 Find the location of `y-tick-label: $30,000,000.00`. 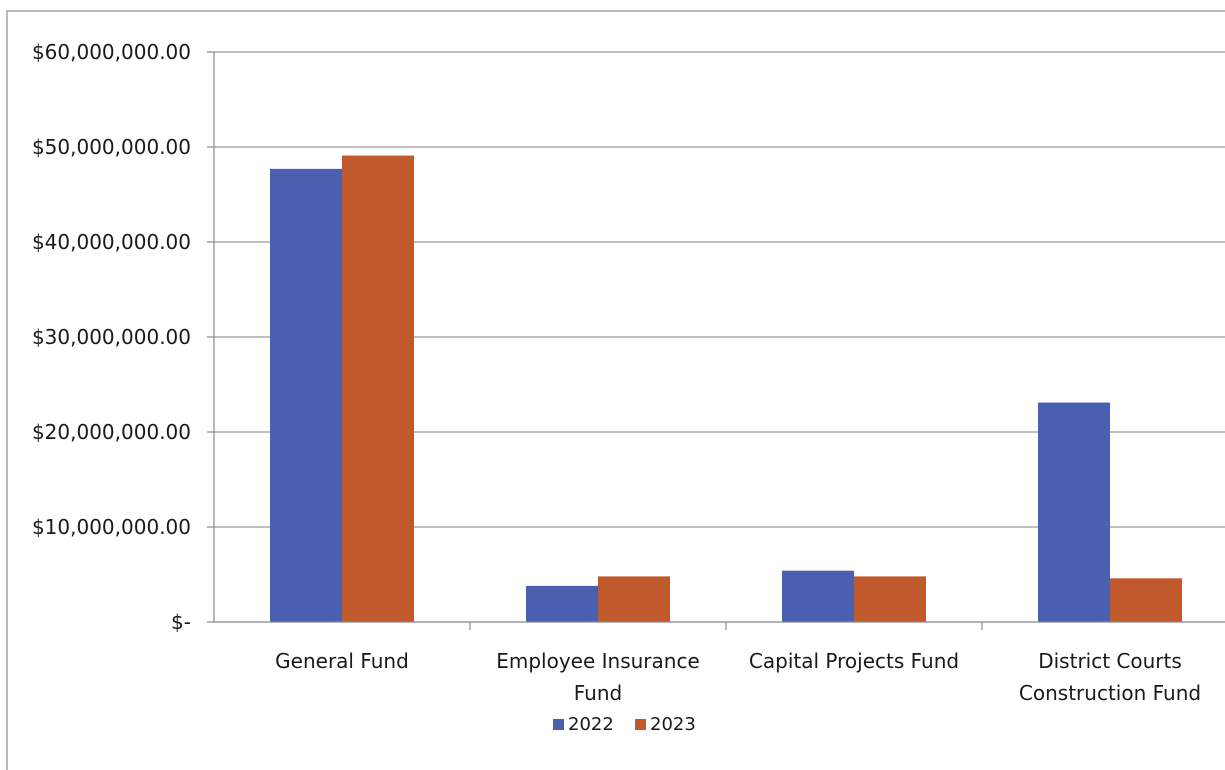

y-tick-label: $30,000,000.00 is located at coordinates (111, 337).